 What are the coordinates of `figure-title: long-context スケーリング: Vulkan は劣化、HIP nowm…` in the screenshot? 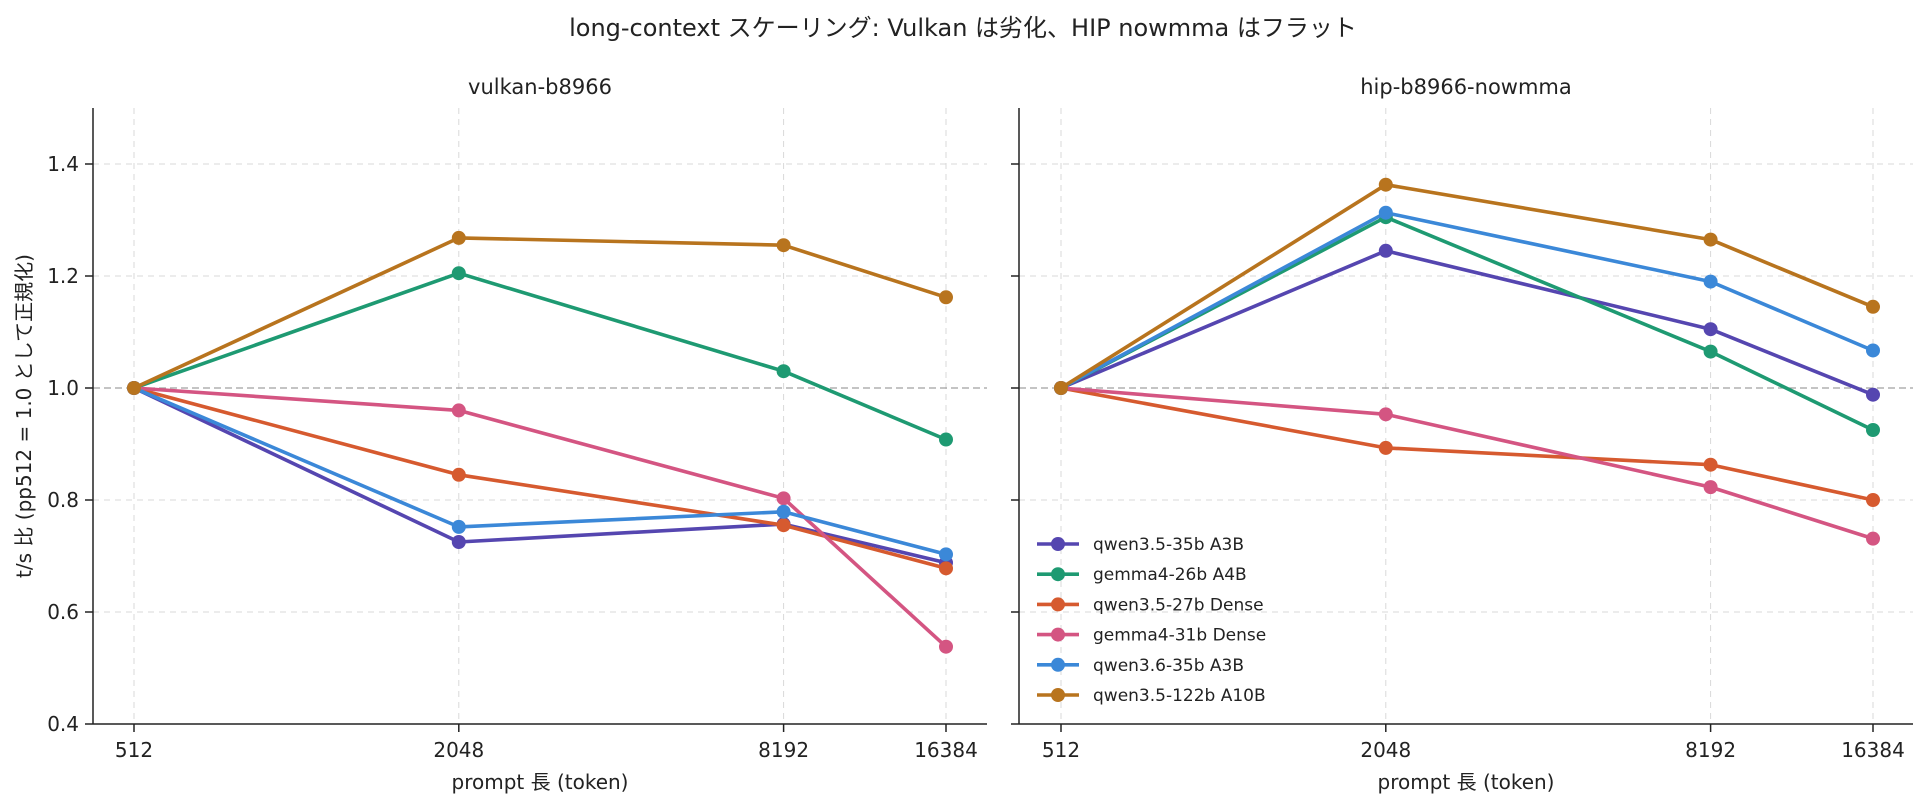 It's located at (963, 28).